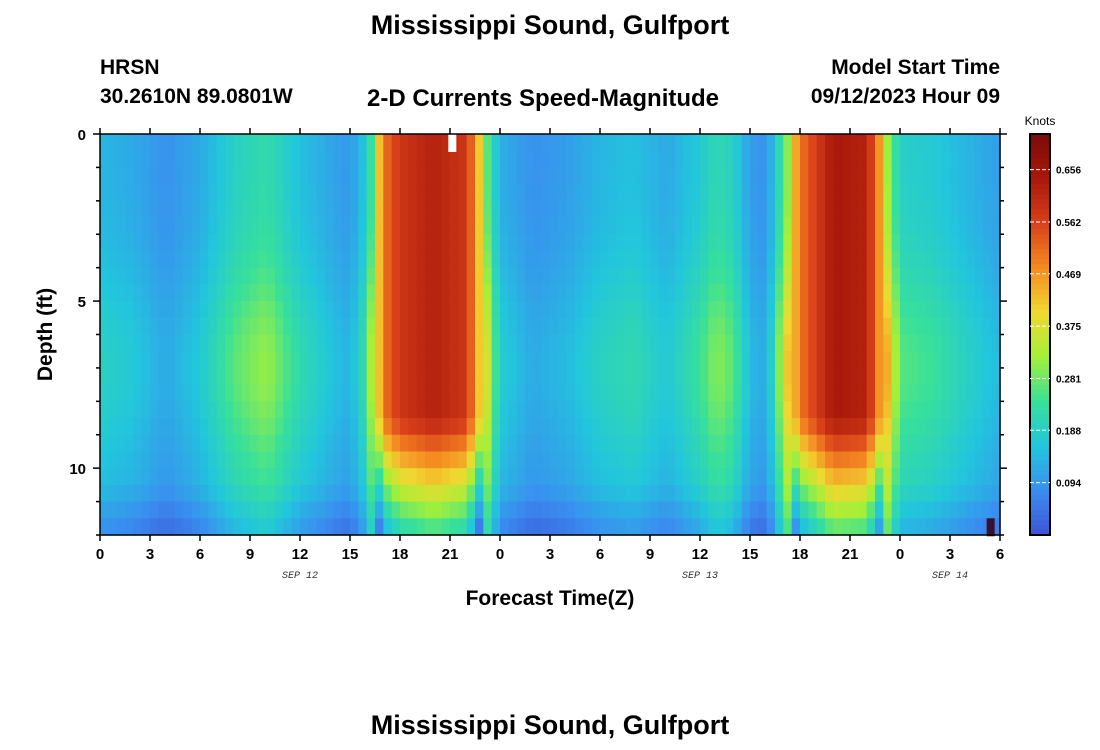  Describe the element at coordinates (850, 554) in the screenshot. I see `x-tick-label: 21` at that location.